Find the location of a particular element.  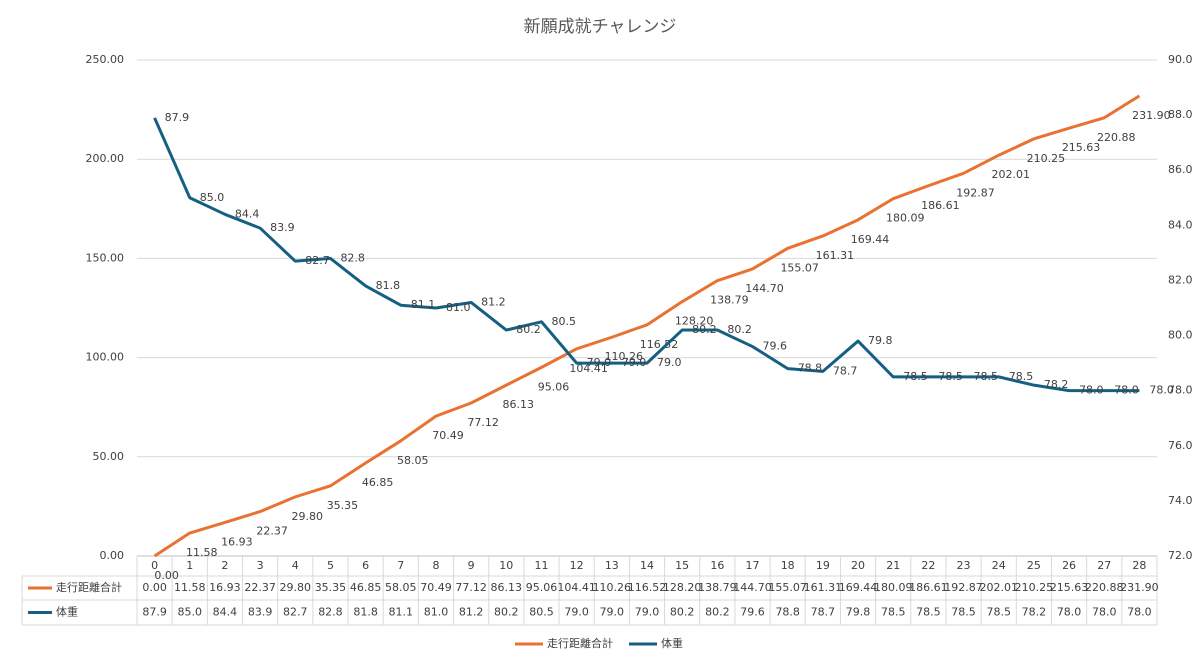

table-cell: 81.0 is located at coordinates (436, 612).